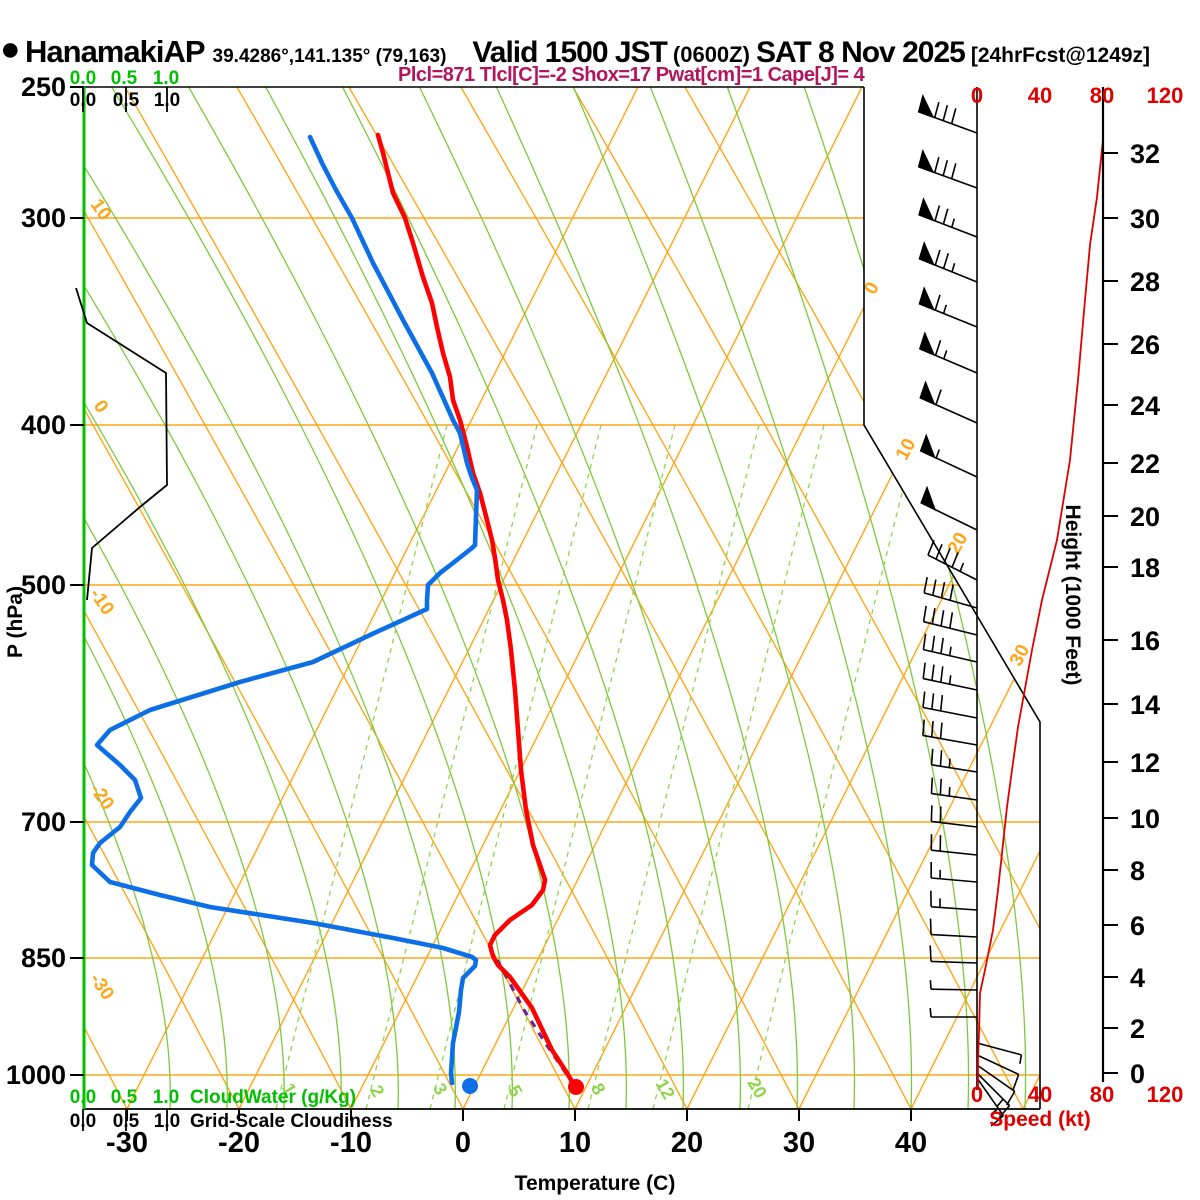 Image resolution: width=1200 pixels, height=1200 pixels. What do you see at coordinates (1145, 819) in the screenshot?
I see `height-tick-label: 10` at bounding box center [1145, 819].